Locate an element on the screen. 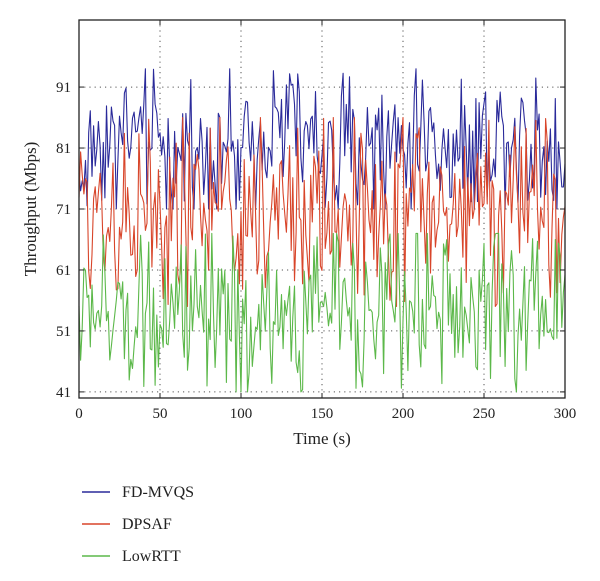 The height and width of the screenshot is (581, 600). x-tick-label: 0 is located at coordinates (79, 414).